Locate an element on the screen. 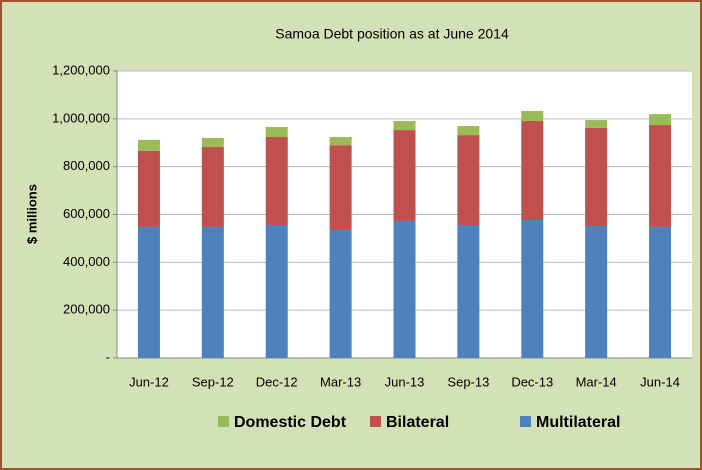 This screenshot has width=702, height=470. y-tick-label: 400,000 is located at coordinates (86, 261).